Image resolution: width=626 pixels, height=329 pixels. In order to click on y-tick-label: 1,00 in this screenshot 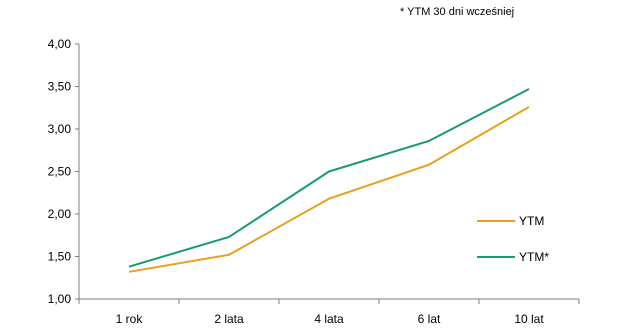, I will do `click(60, 299)`.